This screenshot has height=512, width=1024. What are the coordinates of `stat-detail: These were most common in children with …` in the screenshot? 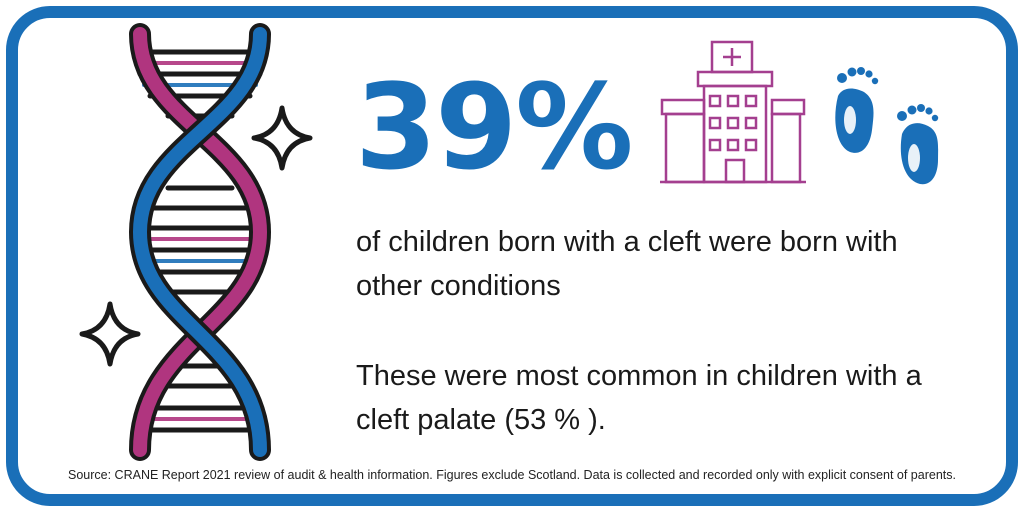 It's located at (639, 398).